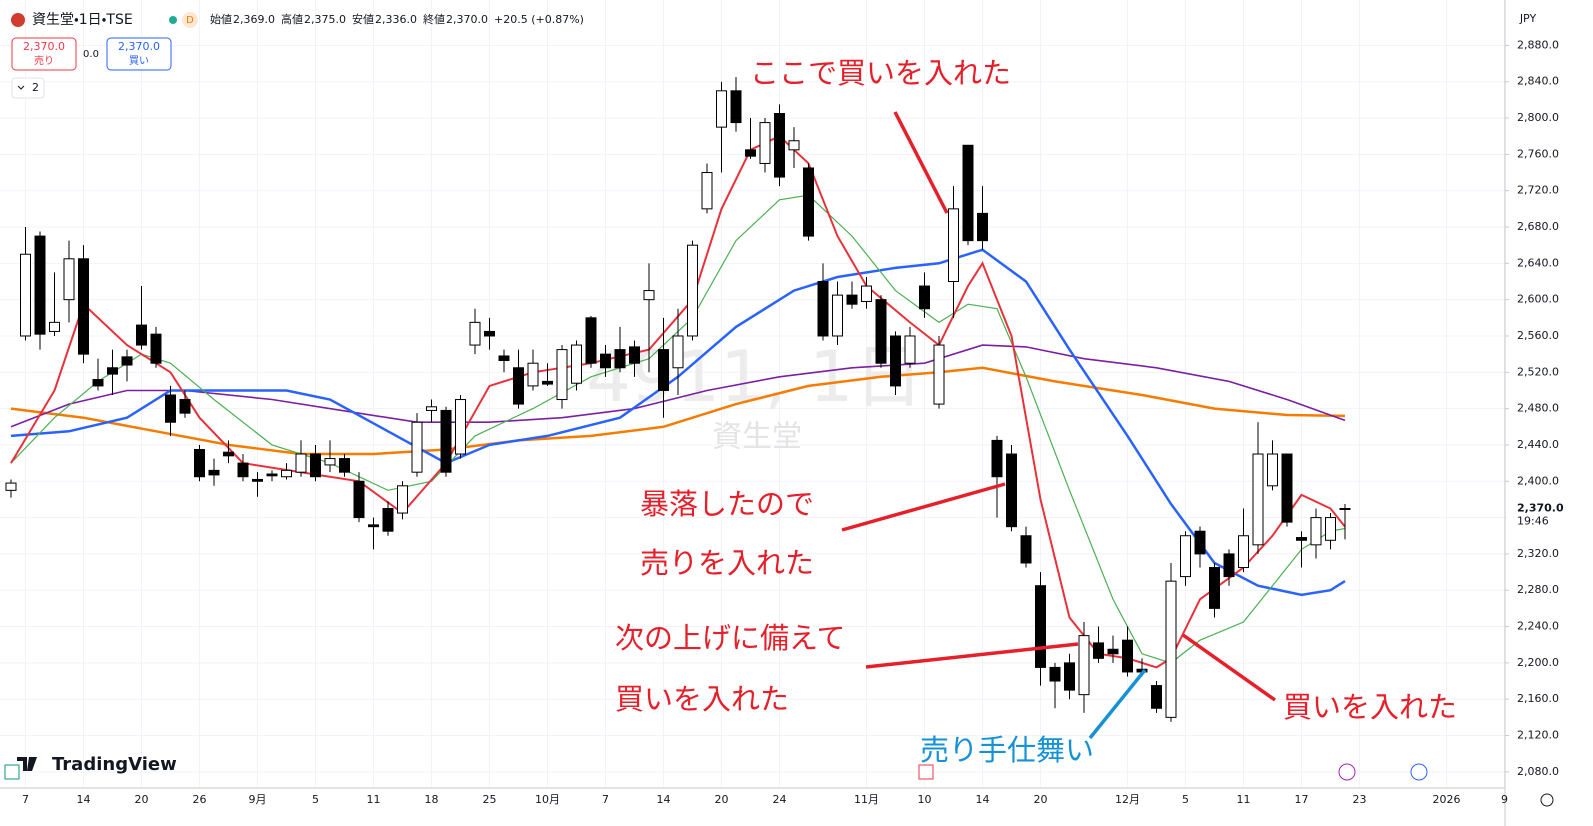  Describe the element at coordinates (678, 411) in the screenshot. I see `moving-average` at that location.